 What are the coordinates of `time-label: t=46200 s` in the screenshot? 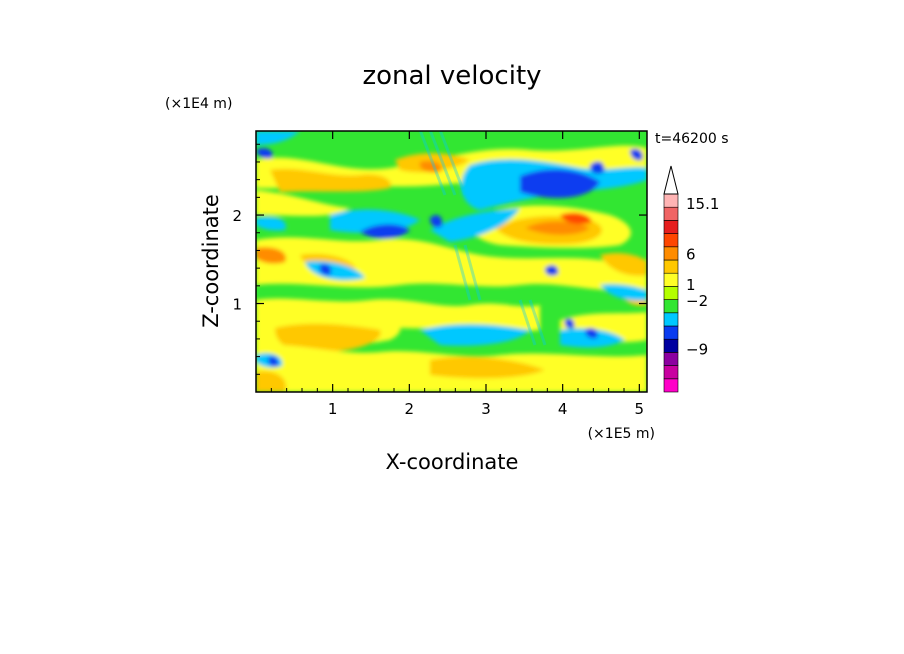 It's located at (692, 139).